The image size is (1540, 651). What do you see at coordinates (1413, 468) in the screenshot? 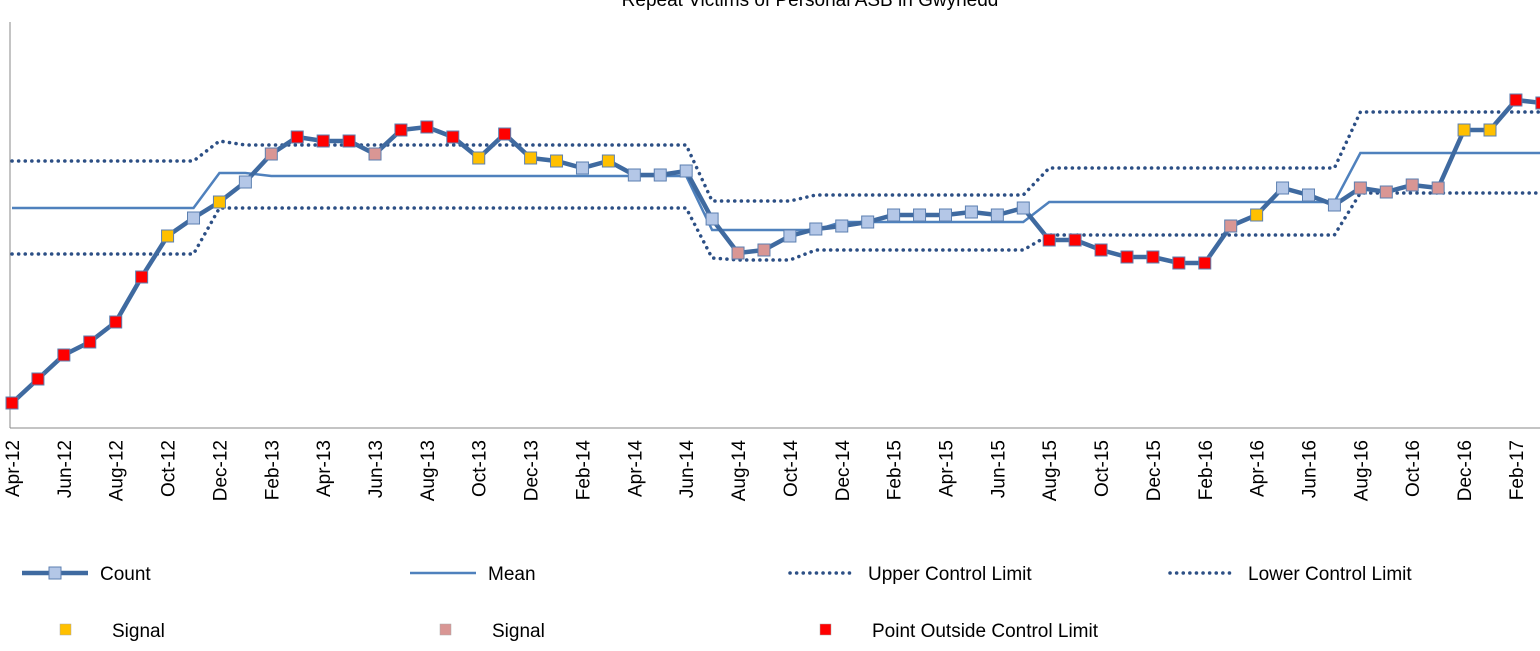
I see `x-tick-label: Oct-16` at bounding box center [1413, 468].